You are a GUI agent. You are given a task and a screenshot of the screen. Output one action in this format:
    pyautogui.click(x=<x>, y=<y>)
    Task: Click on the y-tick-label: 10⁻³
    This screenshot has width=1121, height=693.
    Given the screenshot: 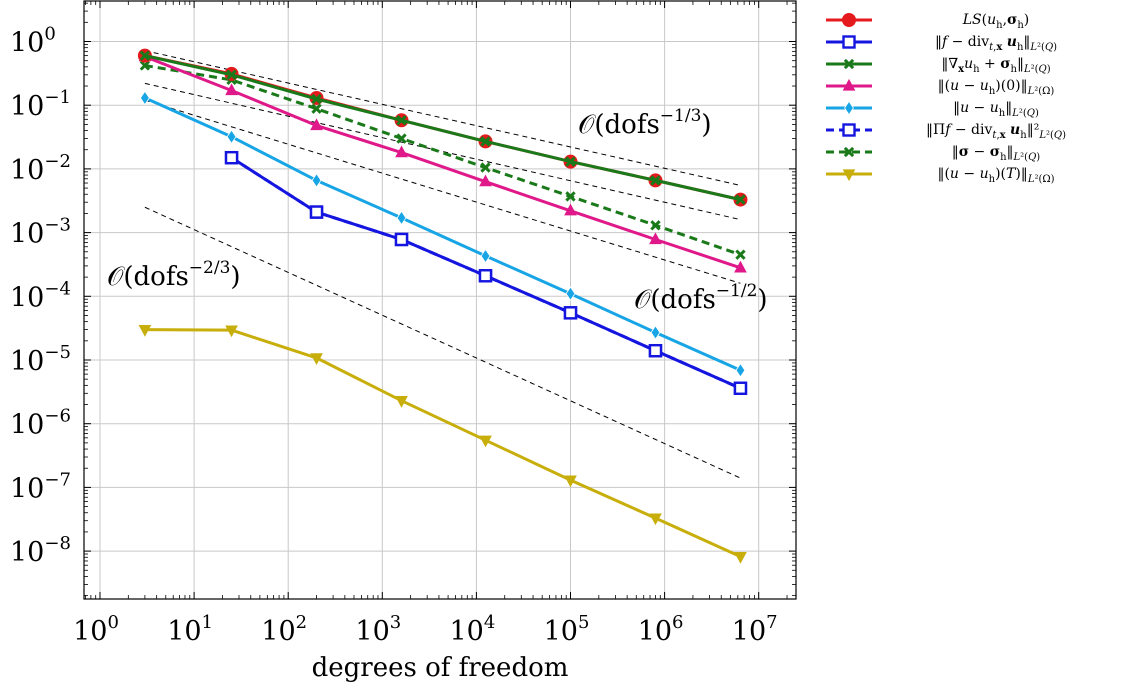 What is the action you would take?
    pyautogui.click(x=40, y=232)
    